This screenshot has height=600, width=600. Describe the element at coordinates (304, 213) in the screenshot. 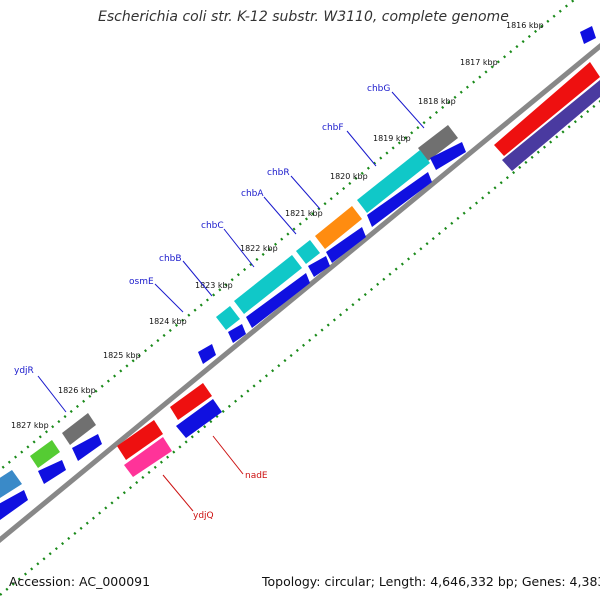

I see `tick-label-1821: 1821 kbp` at that location.